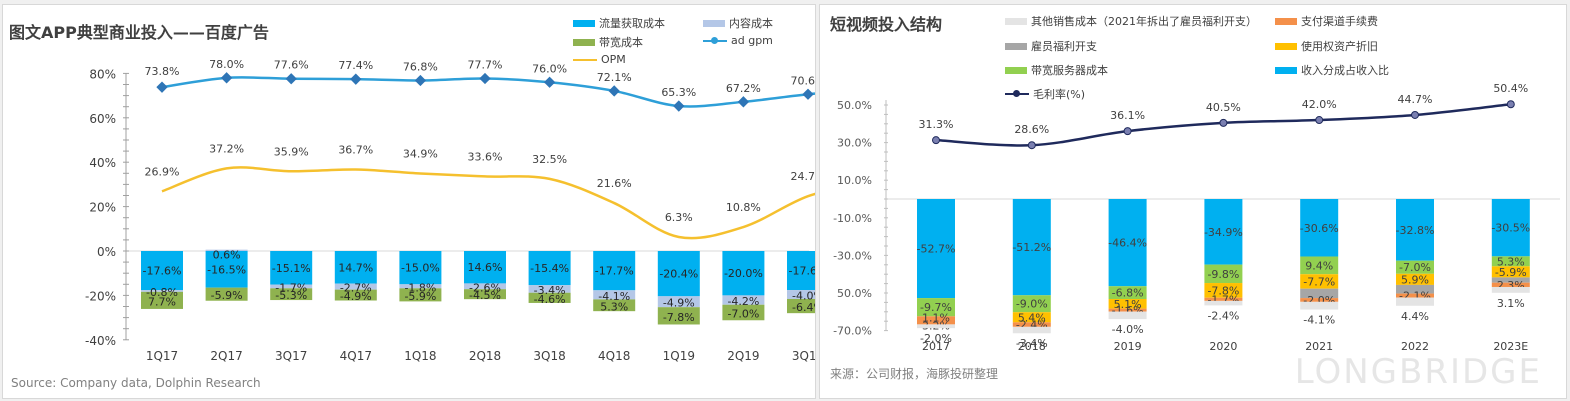  What do you see at coordinates (936, 249) in the screenshot?
I see `bar-label-revenue-share: -52.7%` at bounding box center [936, 249].